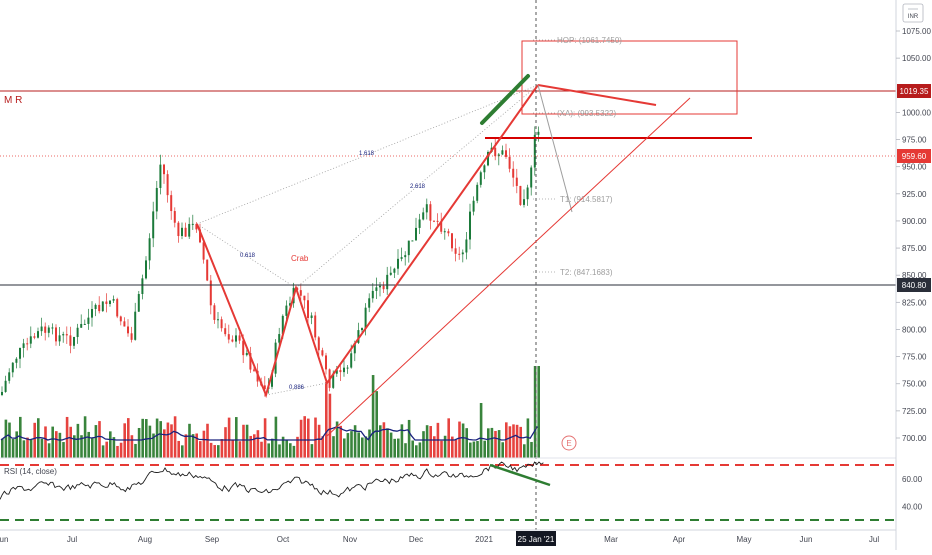 The height and width of the screenshot is (555, 932). Describe the element at coordinates (586, 113) in the screenshot. I see `xa-label: (XA): (993.5322)` at that location.